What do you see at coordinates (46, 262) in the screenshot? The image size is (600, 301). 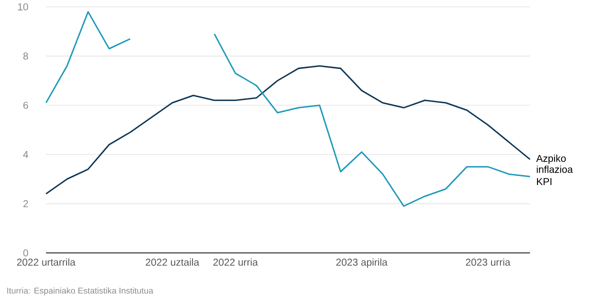 I see `x-tick-label: 2022 urtarrila` at bounding box center [46, 262].